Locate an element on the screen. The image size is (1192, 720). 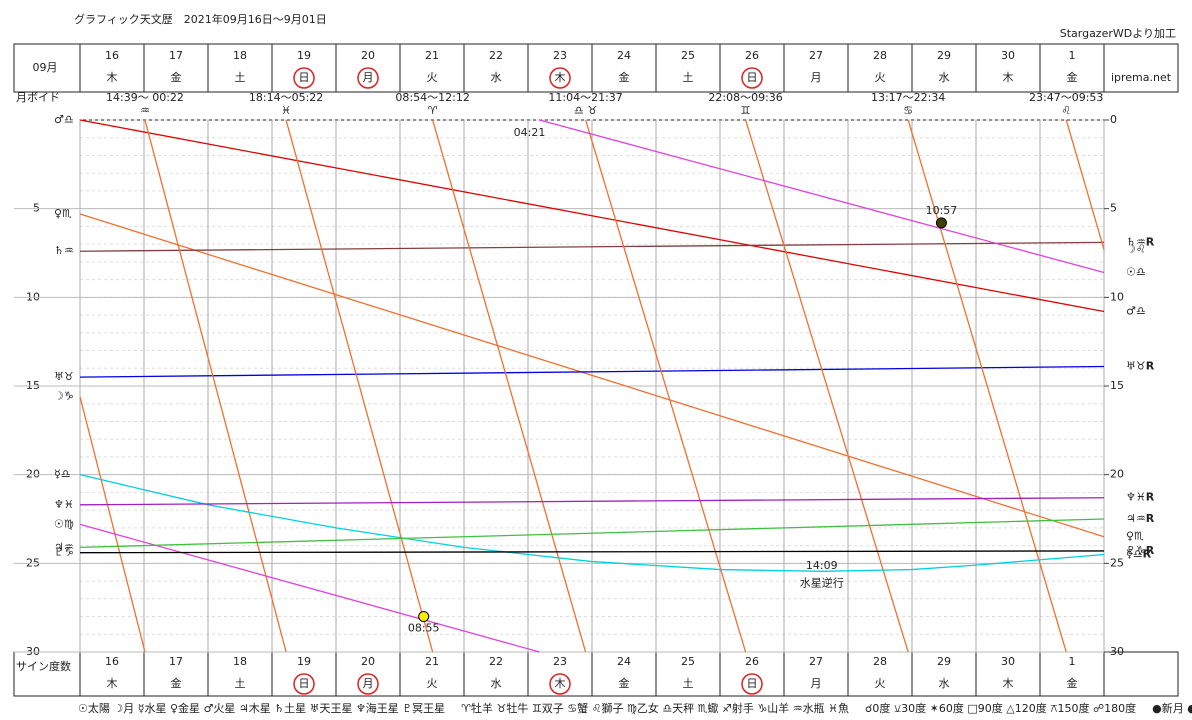
start-label: ♄♒ is located at coordinates (64, 250).